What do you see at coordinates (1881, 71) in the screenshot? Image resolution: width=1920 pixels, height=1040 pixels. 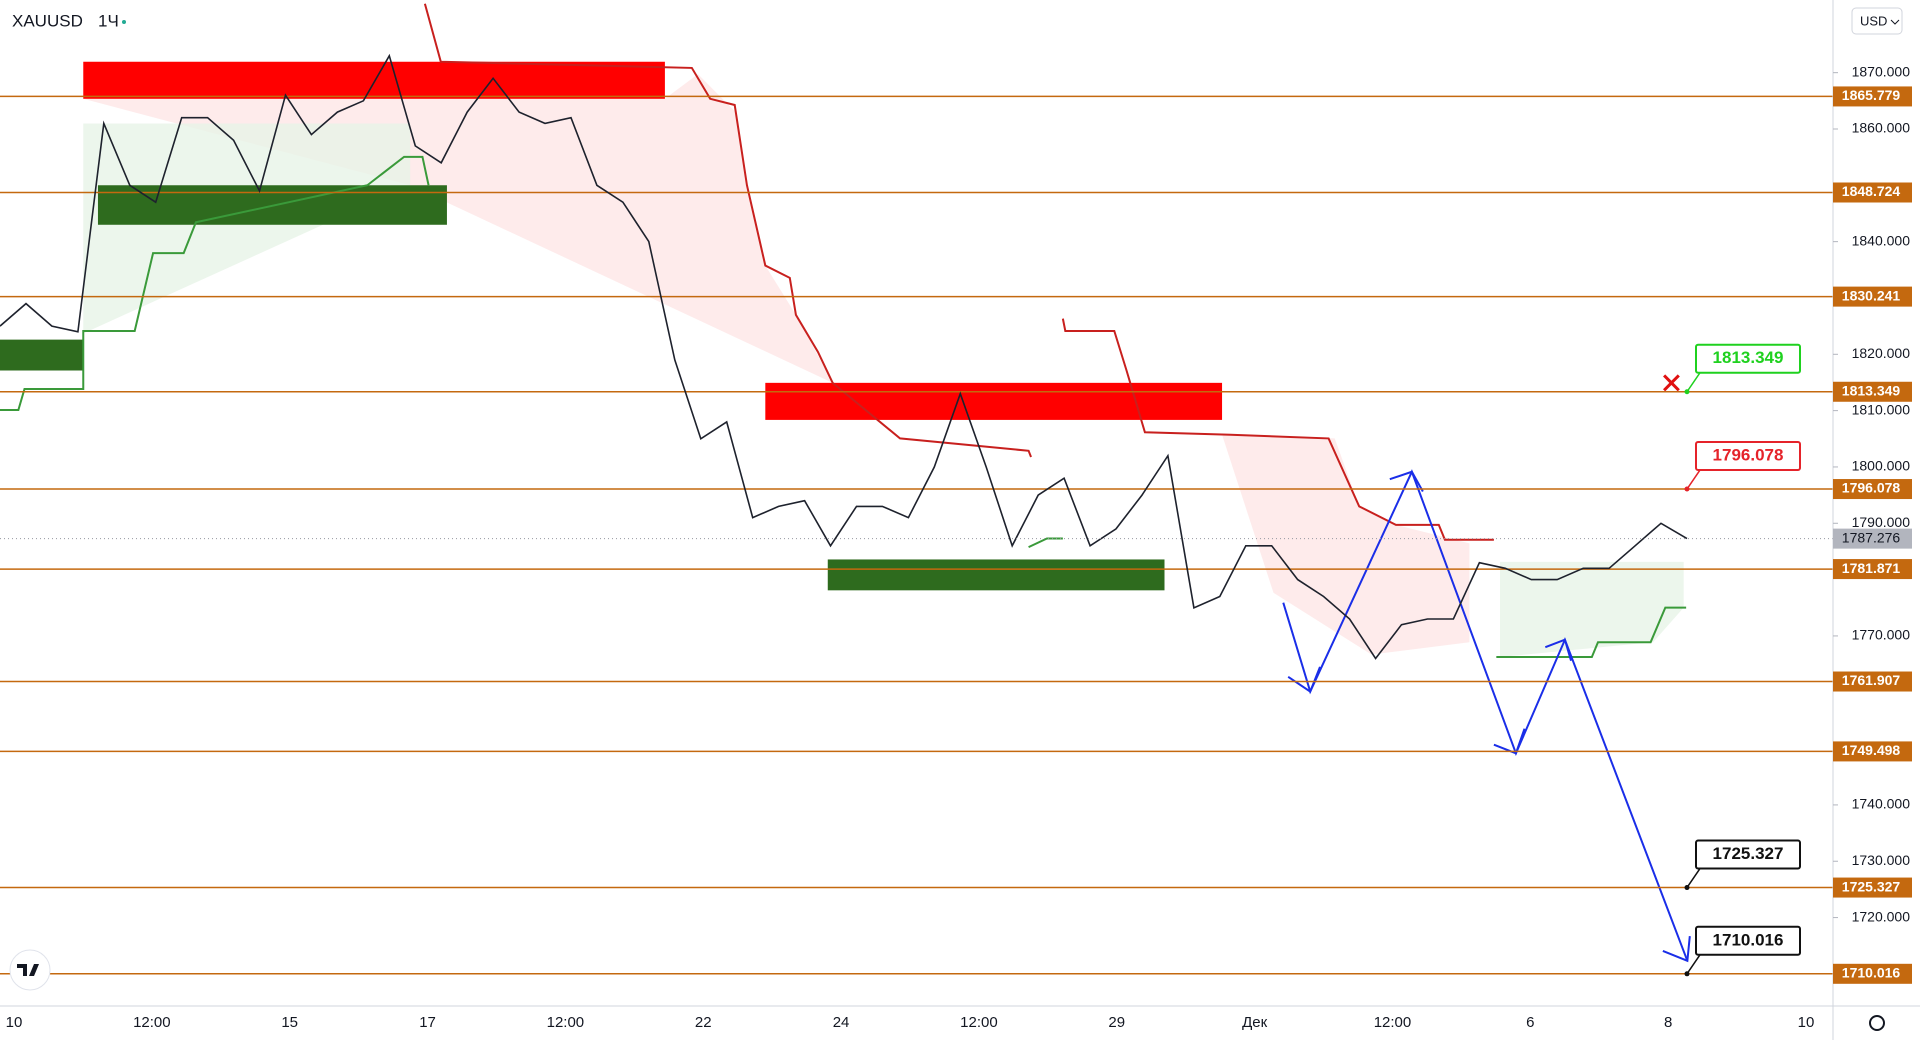 I see `y-tick-label: 1870.000` at bounding box center [1881, 71].